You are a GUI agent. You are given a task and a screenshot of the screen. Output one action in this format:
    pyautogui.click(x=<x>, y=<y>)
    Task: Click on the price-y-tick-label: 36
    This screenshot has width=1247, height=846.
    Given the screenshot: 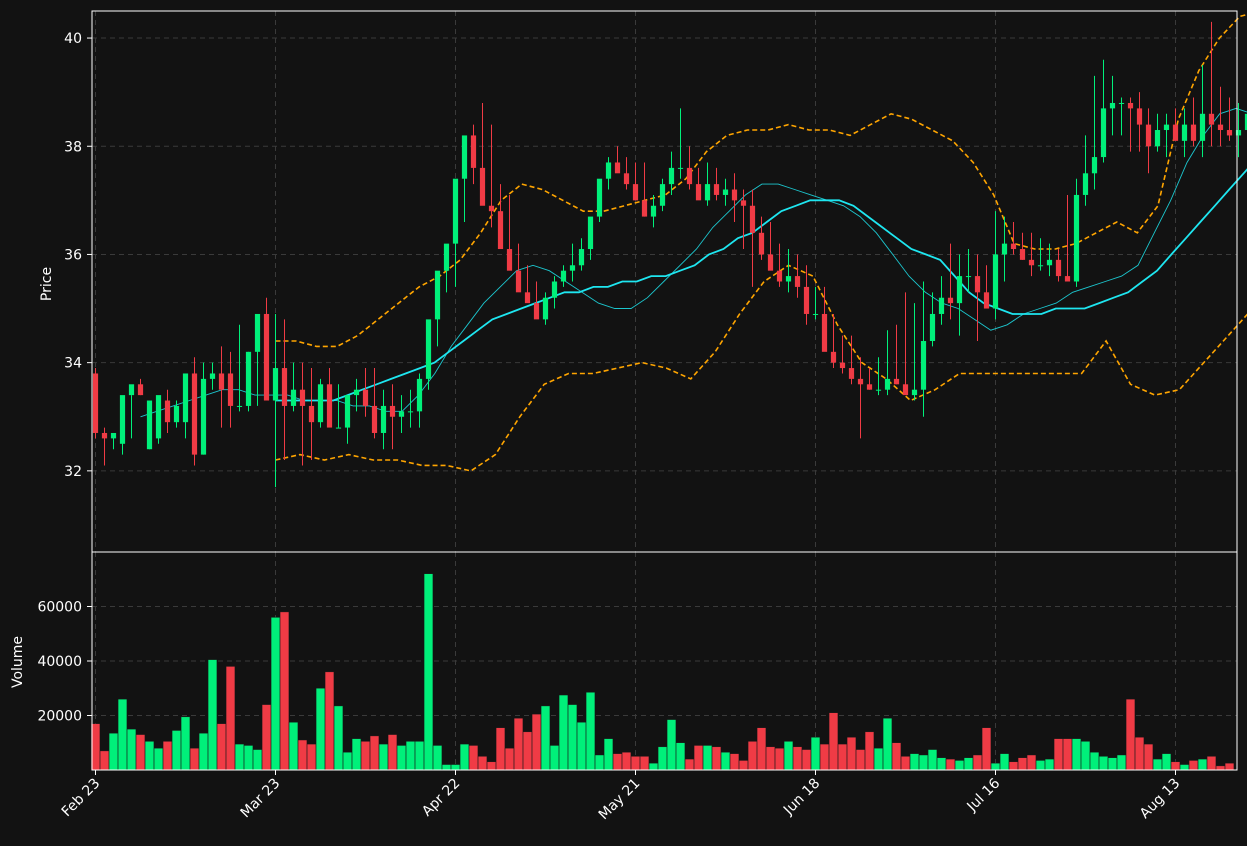 What is the action you would take?
    pyautogui.click(x=73, y=255)
    